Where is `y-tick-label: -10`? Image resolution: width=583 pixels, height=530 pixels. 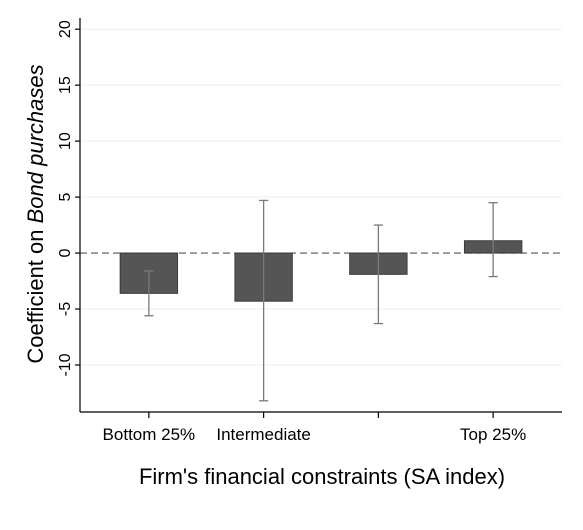 y-tick-label: -10 is located at coordinates (65, 364).